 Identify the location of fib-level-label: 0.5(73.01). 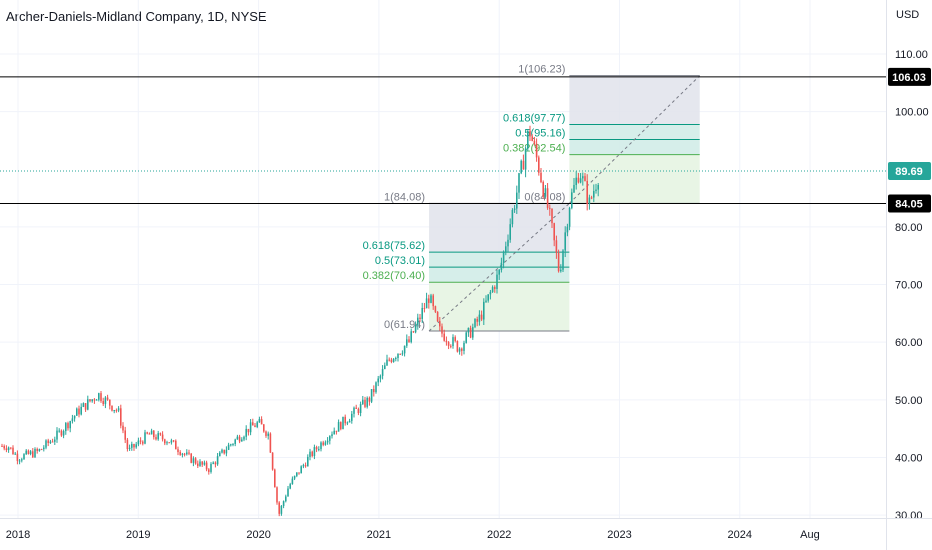
(400, 261).